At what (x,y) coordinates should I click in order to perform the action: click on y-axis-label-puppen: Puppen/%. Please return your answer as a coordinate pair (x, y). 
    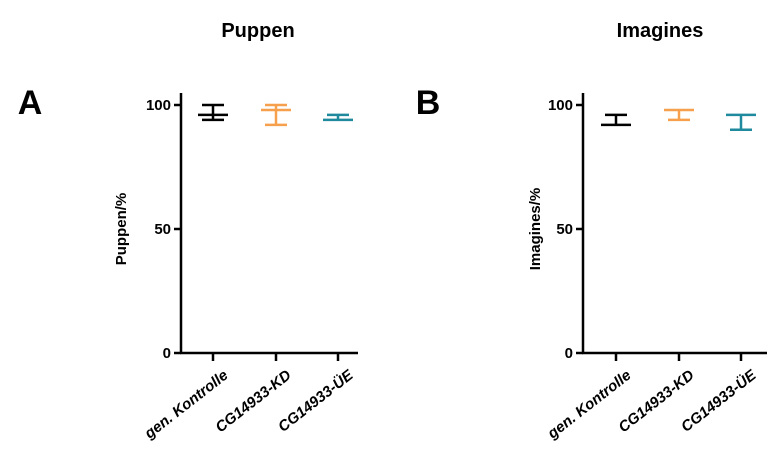
    Looking at the image, I should click on (121, 229).